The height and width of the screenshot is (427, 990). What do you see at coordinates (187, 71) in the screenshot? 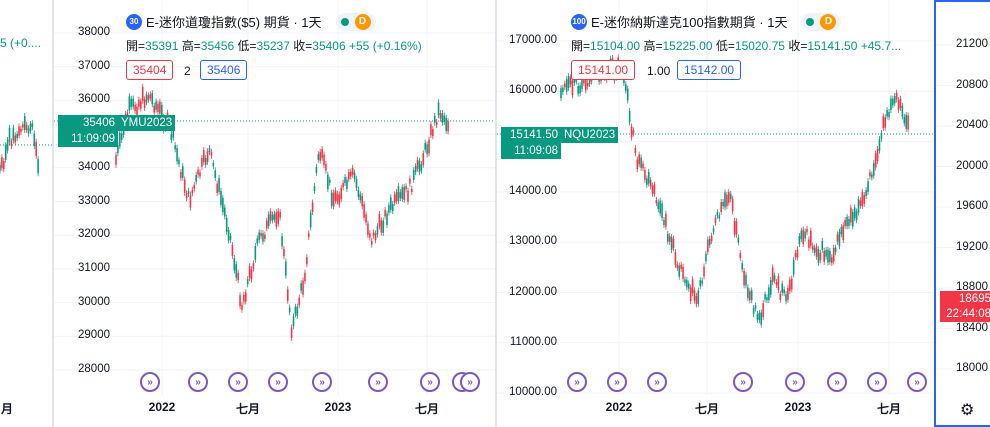
I see `dow-quantity: 2` at bounding box center [187, 71].